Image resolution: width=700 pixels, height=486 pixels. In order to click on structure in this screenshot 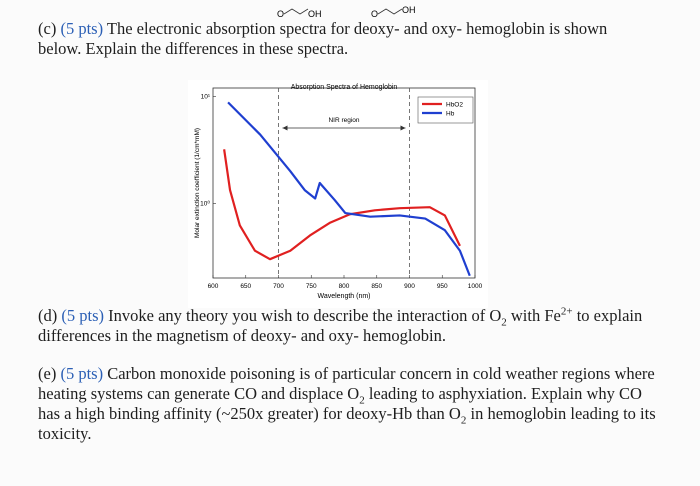, I will do `click(343, 11)`.